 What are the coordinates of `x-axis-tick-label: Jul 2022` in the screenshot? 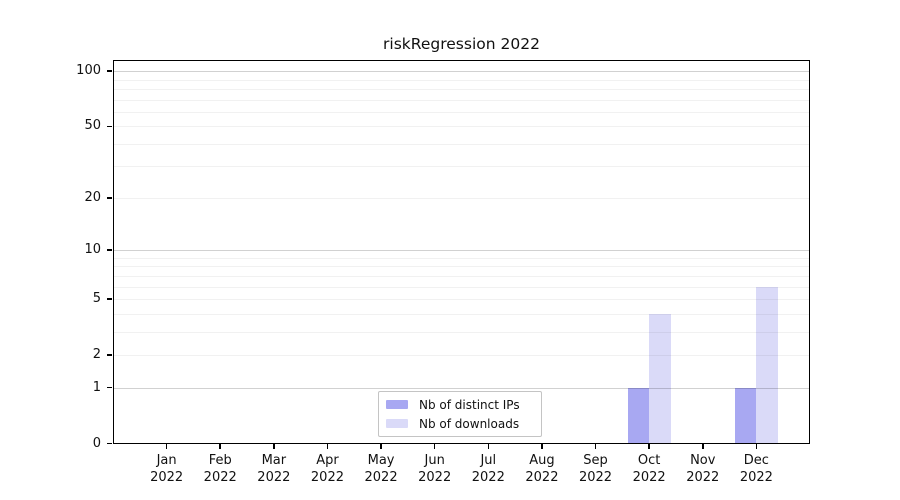 It's located at (488, 469).